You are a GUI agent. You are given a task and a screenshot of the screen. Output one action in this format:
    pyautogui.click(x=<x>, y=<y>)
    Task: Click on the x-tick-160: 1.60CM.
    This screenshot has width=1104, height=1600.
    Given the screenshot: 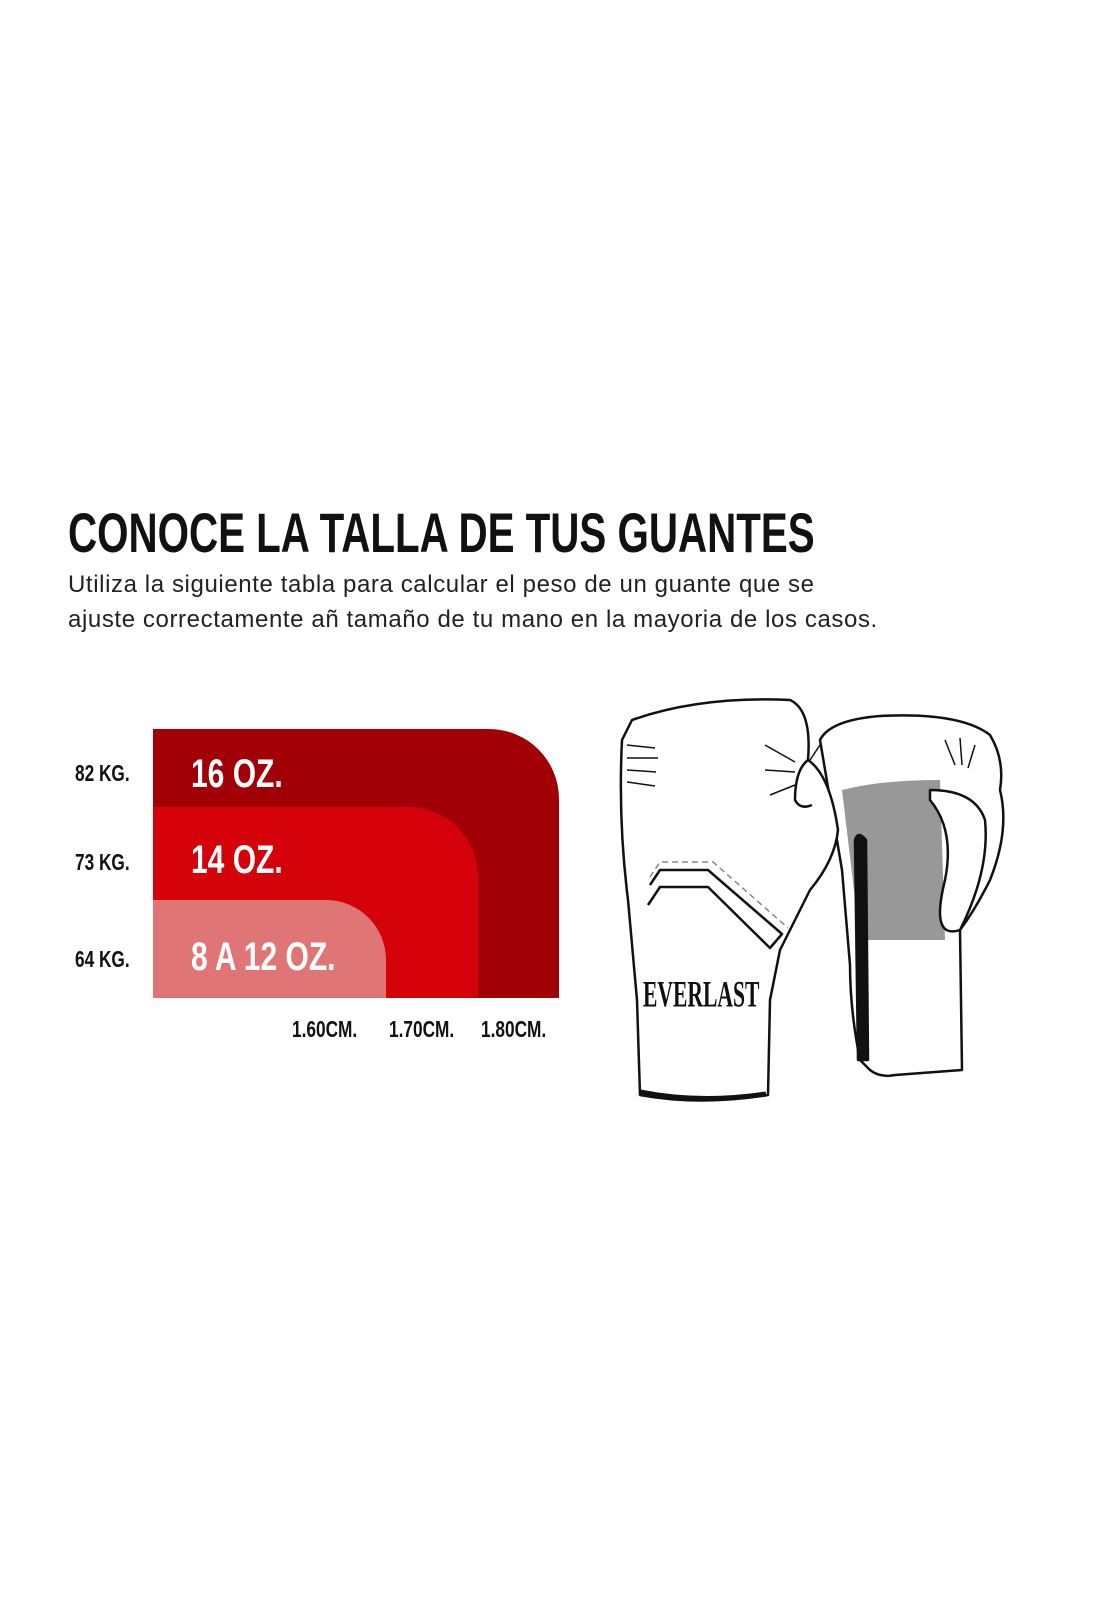 What is the action you would take?
    pyautogui.click(x=325, y=1029)
    